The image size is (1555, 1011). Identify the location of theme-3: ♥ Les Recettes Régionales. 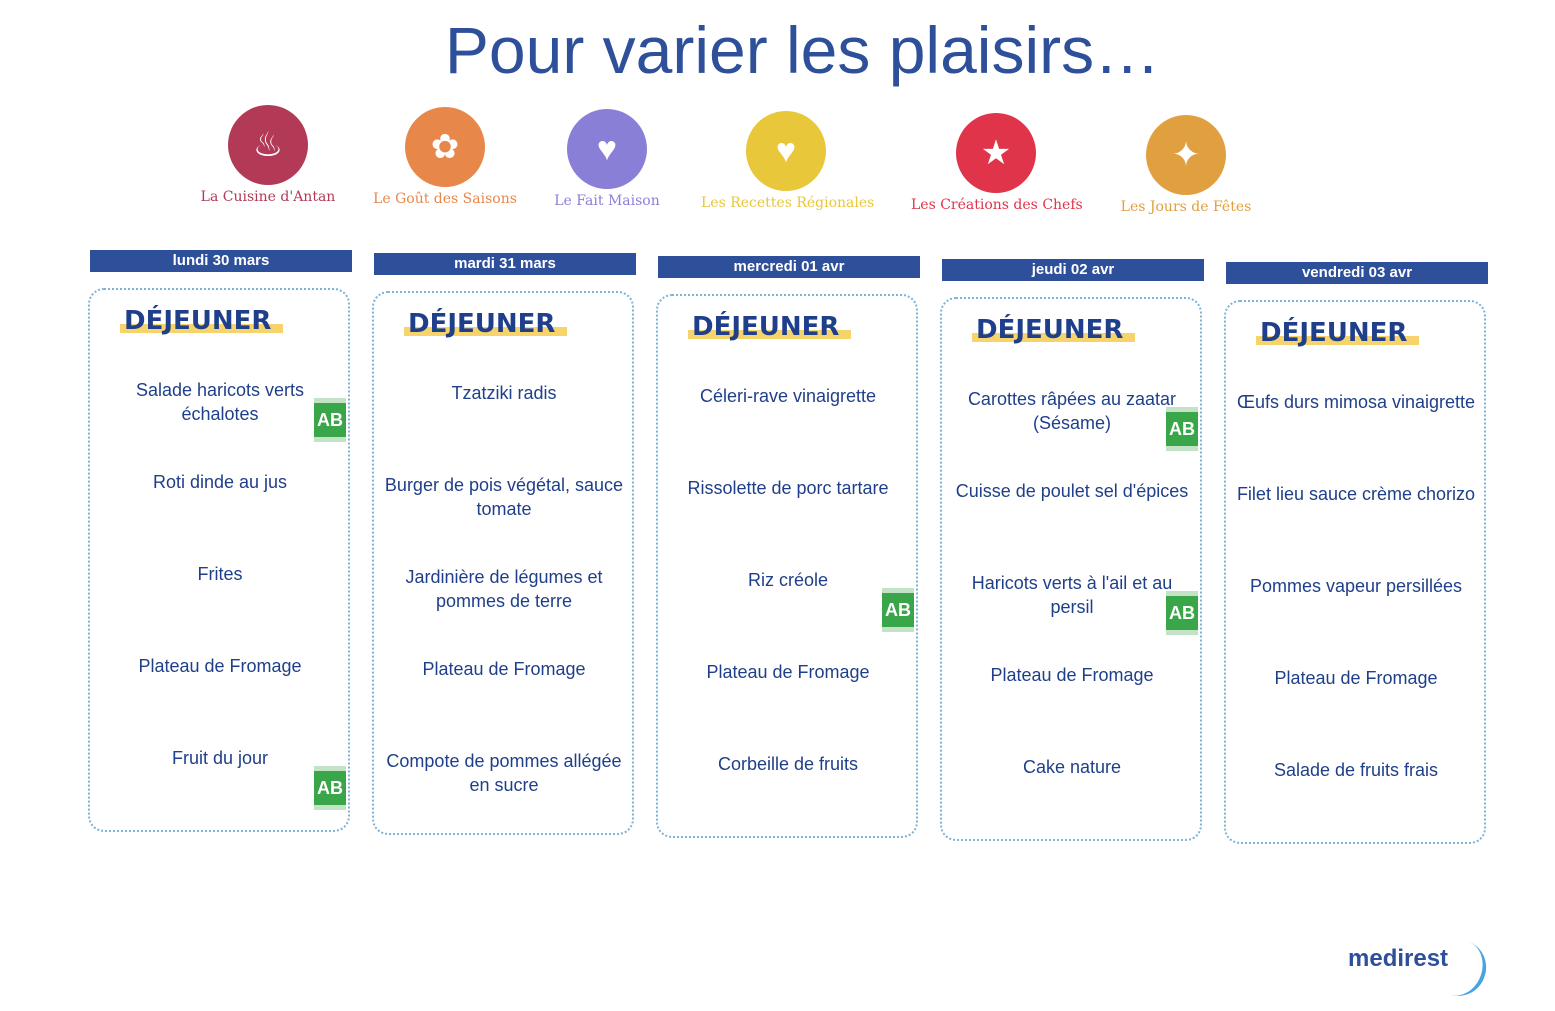
(788, 161).